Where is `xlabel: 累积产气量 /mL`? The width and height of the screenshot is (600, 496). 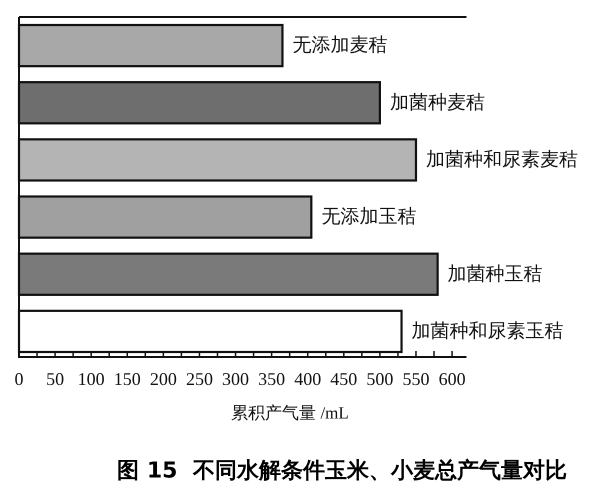
xlabel: 累积产气量 /mL is located at coordinates (290, 413).